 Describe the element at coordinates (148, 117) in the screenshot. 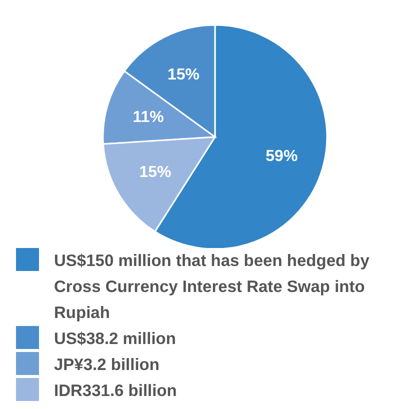

I see `data-label: 11%` at that location.